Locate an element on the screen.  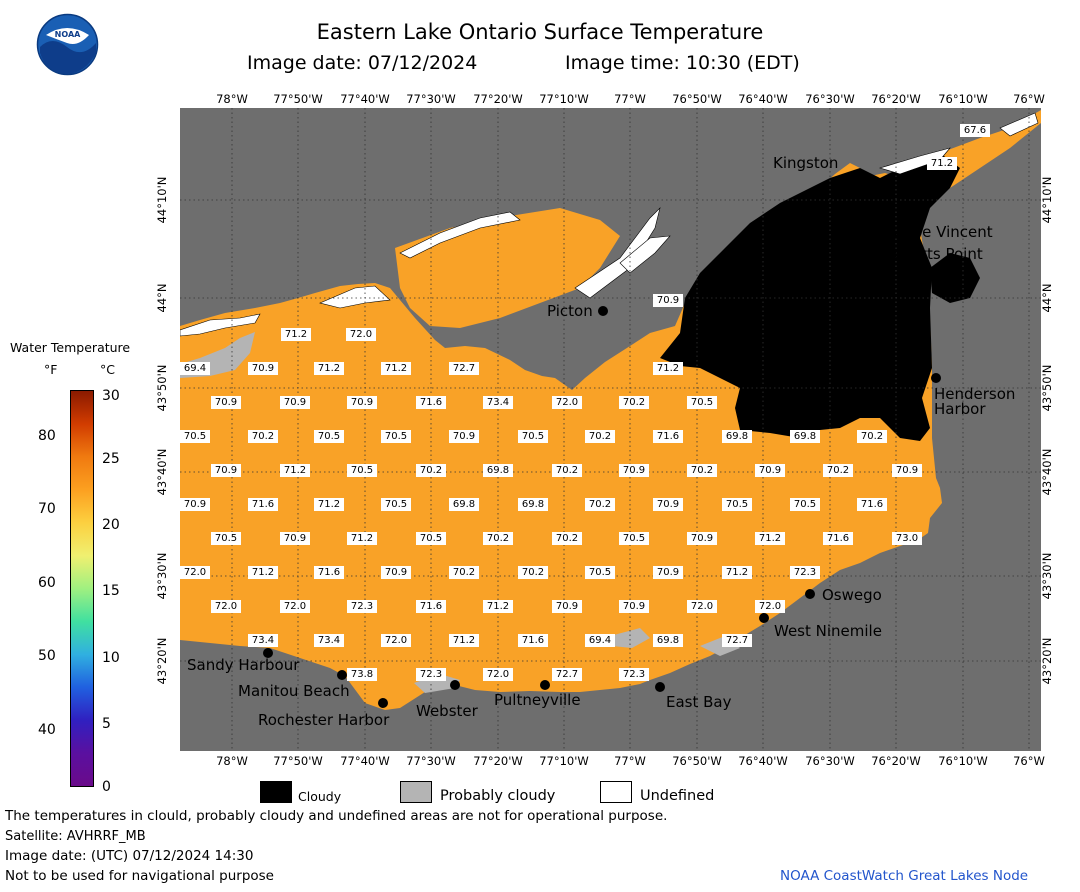
longitude-label-top: 76°10'W is located at coordinates (963, 99).